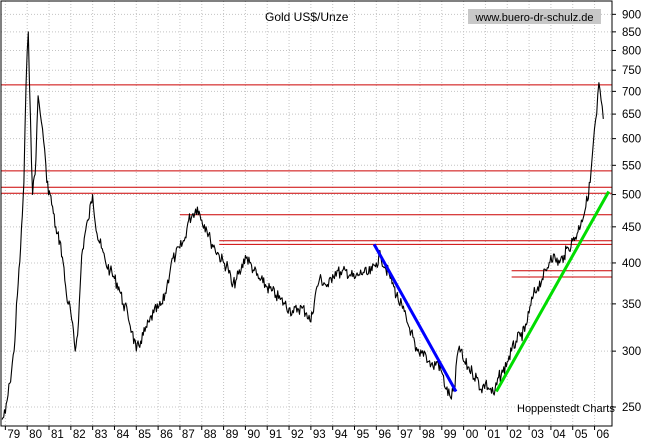 The width and height of the screenshot is (672, 439). Describe the element at coordinates (631, 166) in the screenshot. I see `y-tick-label: 550` at that location.